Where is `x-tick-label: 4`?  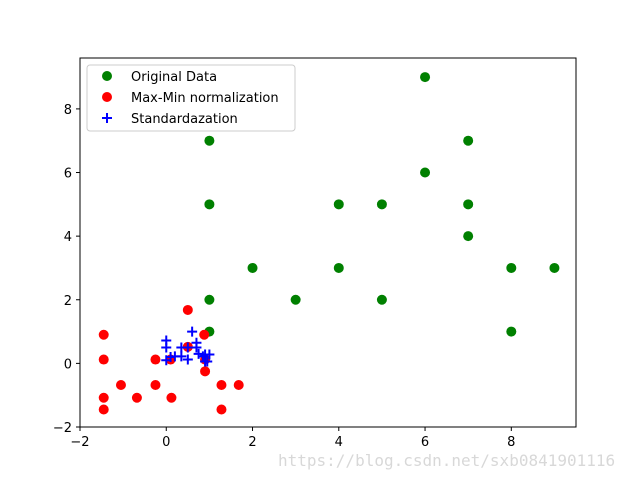 x-tick-label: 4 is located at coordinates (339, 442).